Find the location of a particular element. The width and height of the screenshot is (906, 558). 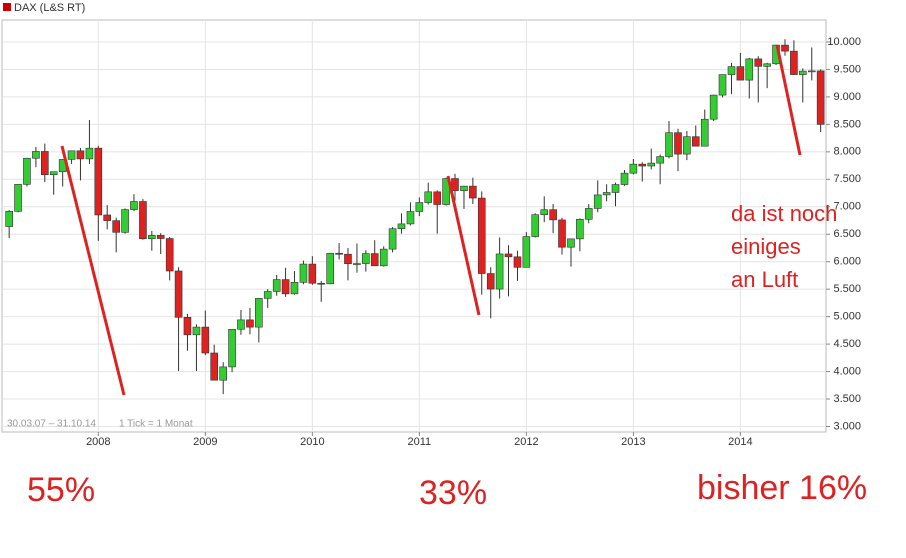

y-tick-label: 6.500 is located at coordinates (847, 234).